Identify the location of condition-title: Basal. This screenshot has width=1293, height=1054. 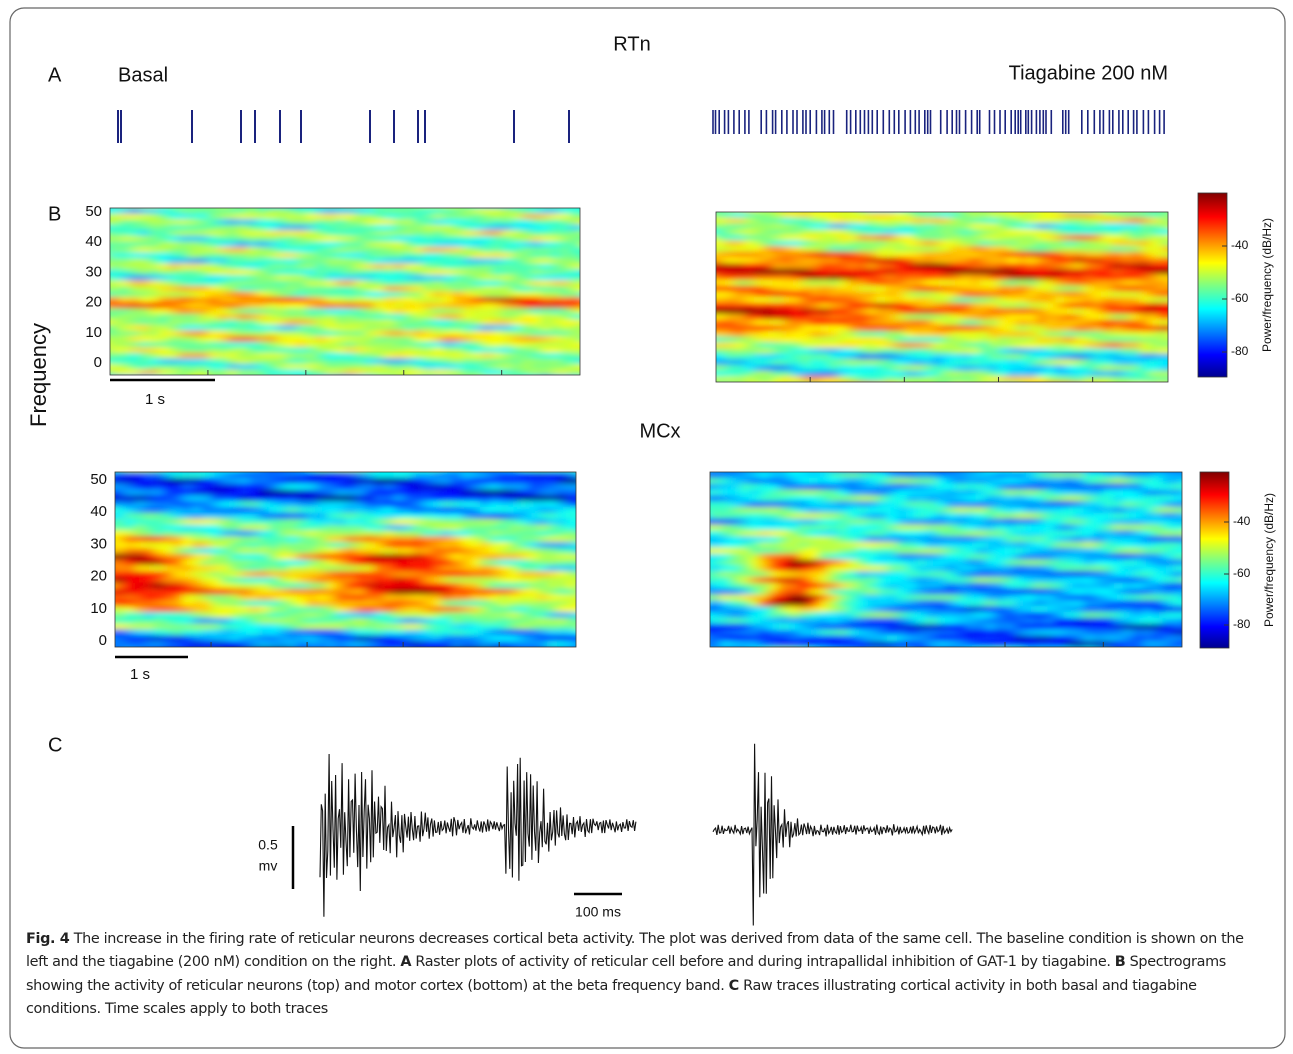
(143, 75).